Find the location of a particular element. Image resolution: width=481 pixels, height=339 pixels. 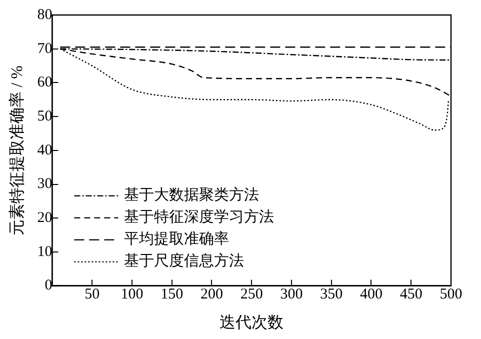

y-tick-label: 10 is located at coordinates (44, 252).